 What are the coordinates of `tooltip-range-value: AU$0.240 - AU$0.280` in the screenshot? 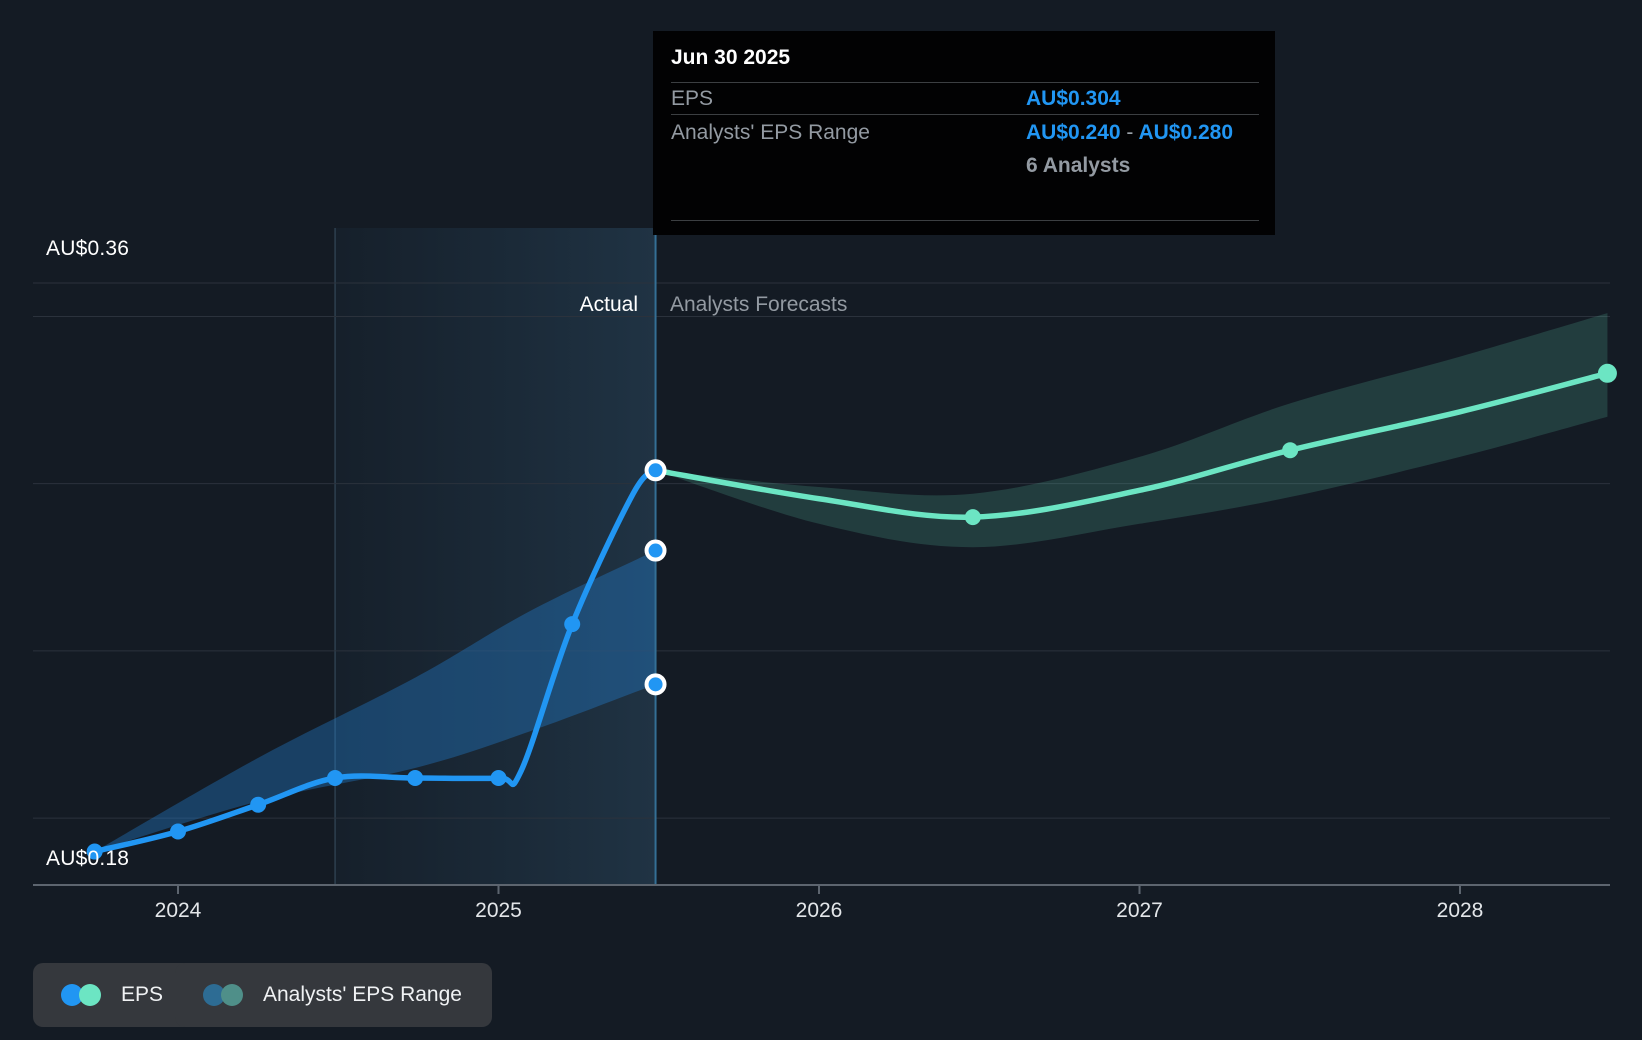 It's located at (1129, 133).